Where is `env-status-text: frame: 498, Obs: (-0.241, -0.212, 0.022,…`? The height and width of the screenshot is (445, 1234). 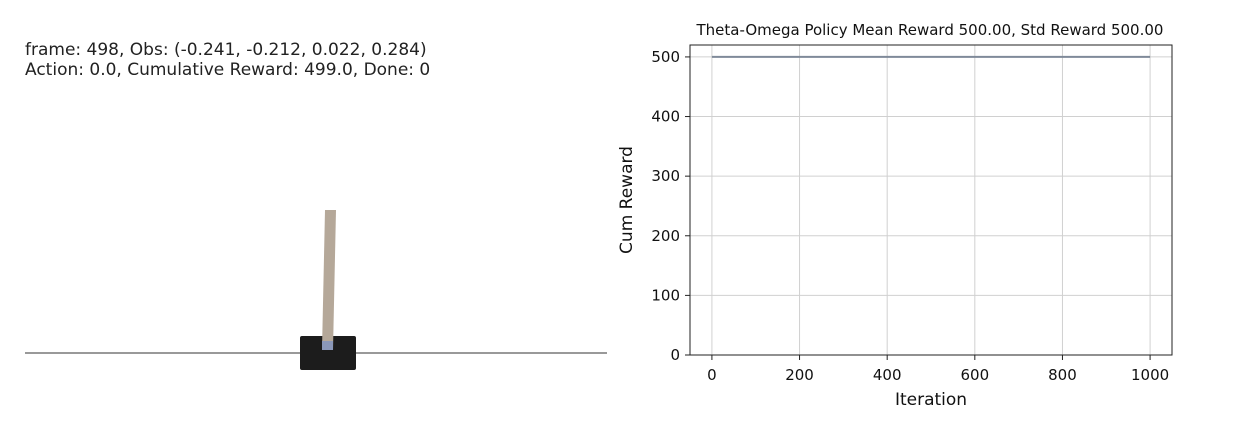 env-status-text: frame: 498, Obs: (-0.241, -0.212, 0.022,… is located at coordinates (227, 60).